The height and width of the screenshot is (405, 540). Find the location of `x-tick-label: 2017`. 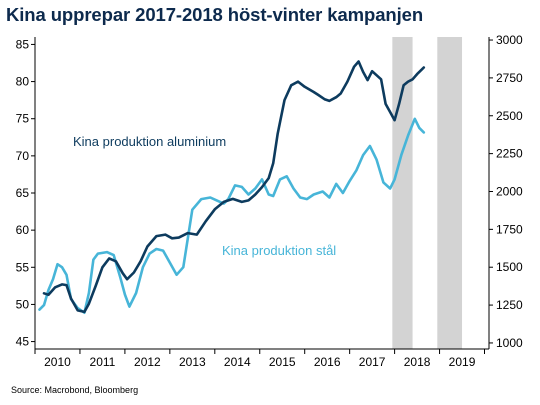

x-tick-label: 2017 is located at coordinates (372, 362).